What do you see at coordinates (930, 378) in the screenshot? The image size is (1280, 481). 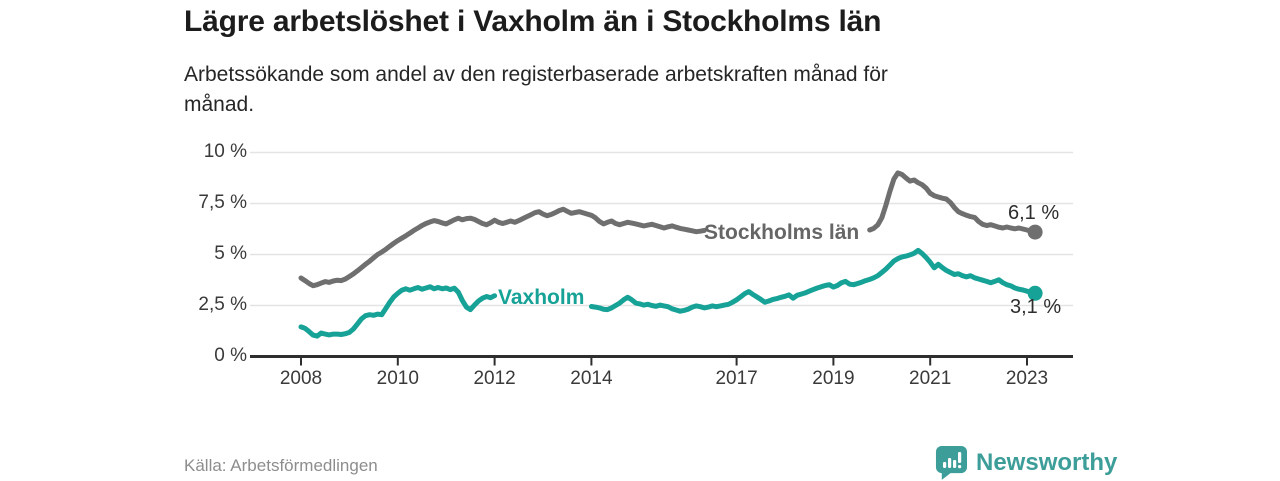 I see `x-axis-tick-label: 2021` at bounding box center [930, 378].